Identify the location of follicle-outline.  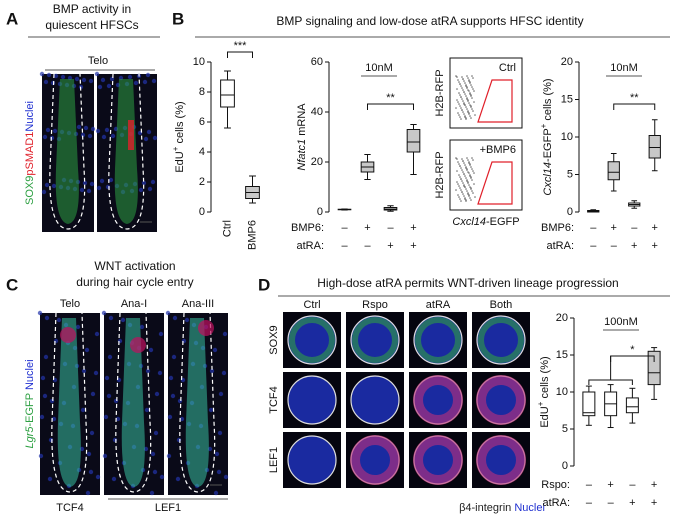
(67, 151).